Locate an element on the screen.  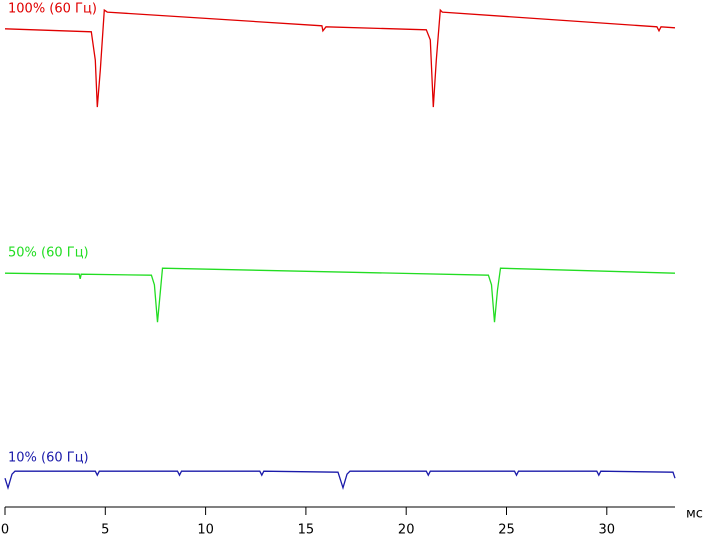
x-tick-label: 10 is located at coordinates (205, 530).